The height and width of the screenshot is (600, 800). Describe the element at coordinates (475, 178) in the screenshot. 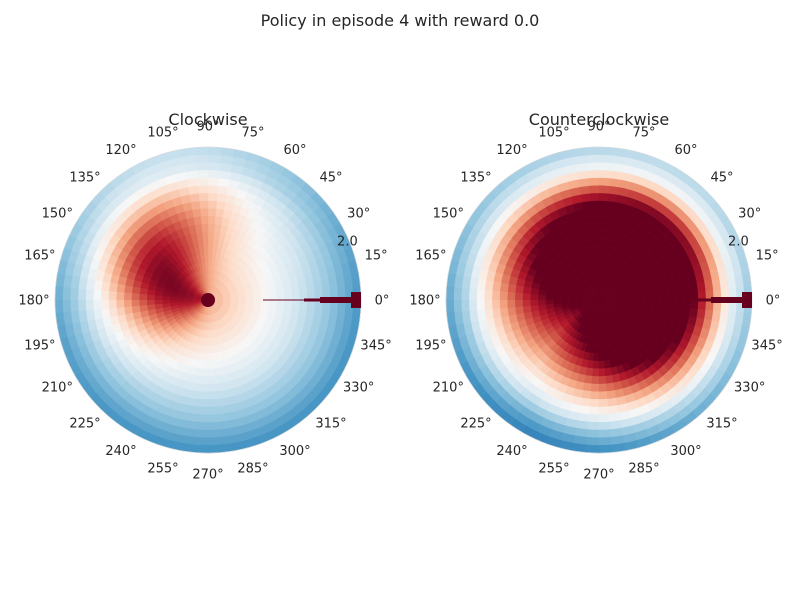

I see `theta-tick-label: 135°` at that location.